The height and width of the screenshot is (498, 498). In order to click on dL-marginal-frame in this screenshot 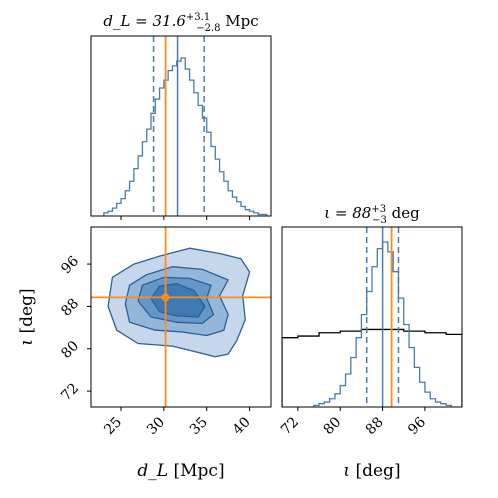, I will do `click(181, 126)`.